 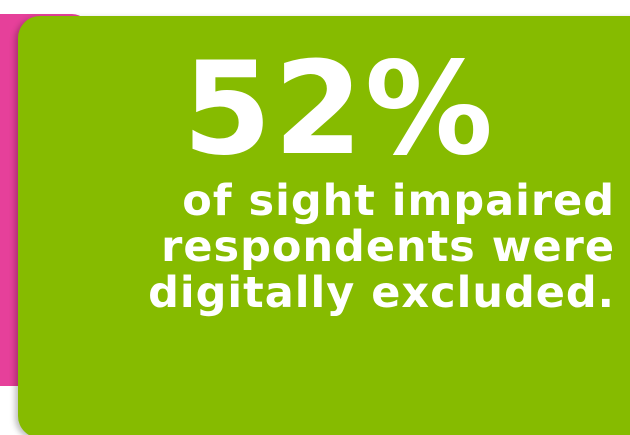 What do you see at coordinates (388, 247) in the screenshot?
I see `stat-caption-line-2: respondents were` at bounding box center [388, 247].